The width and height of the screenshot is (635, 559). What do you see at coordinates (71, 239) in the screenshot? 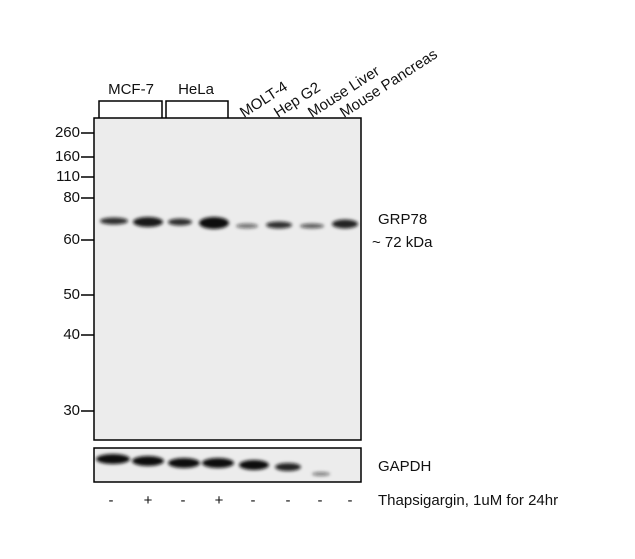
I see `marker-label: 60` at bounding box center [71, 239].